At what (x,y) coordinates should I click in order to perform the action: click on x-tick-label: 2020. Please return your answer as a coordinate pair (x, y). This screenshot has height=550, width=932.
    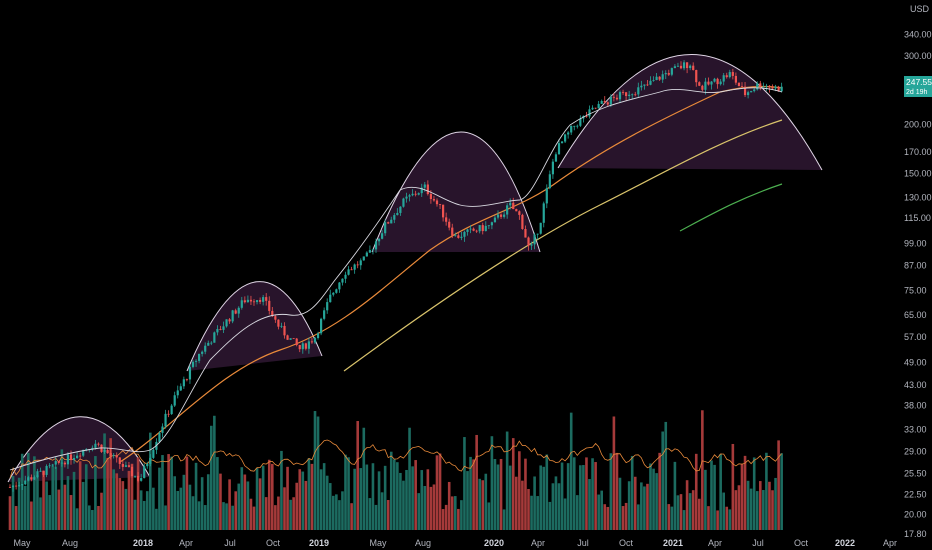
    Looking at the image, I should click on (494, 543).